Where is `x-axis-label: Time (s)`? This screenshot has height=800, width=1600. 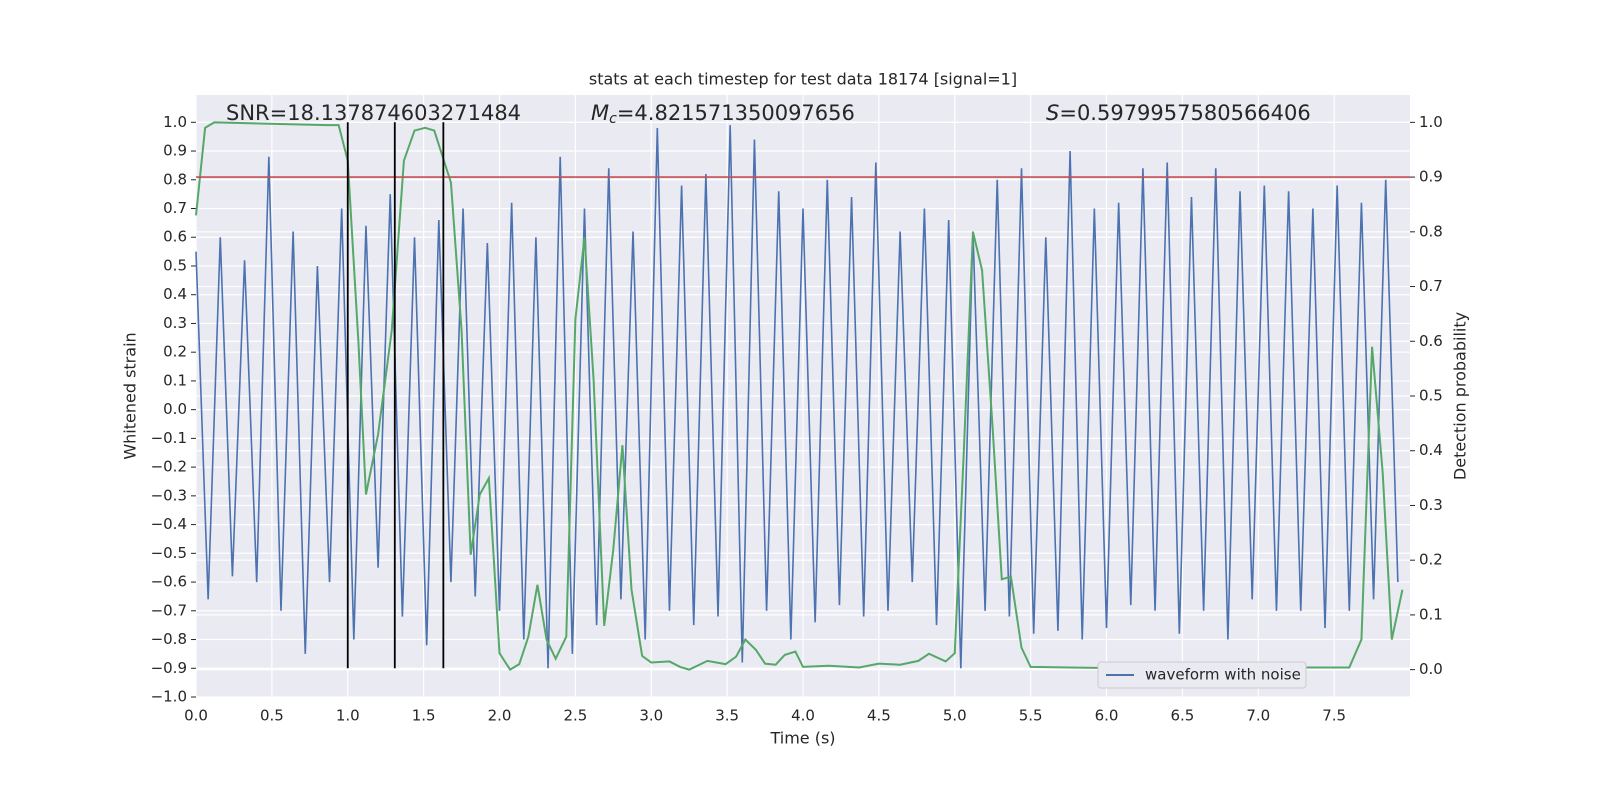 x-axis-label: Time (s) is located at coordinates (802, 738).